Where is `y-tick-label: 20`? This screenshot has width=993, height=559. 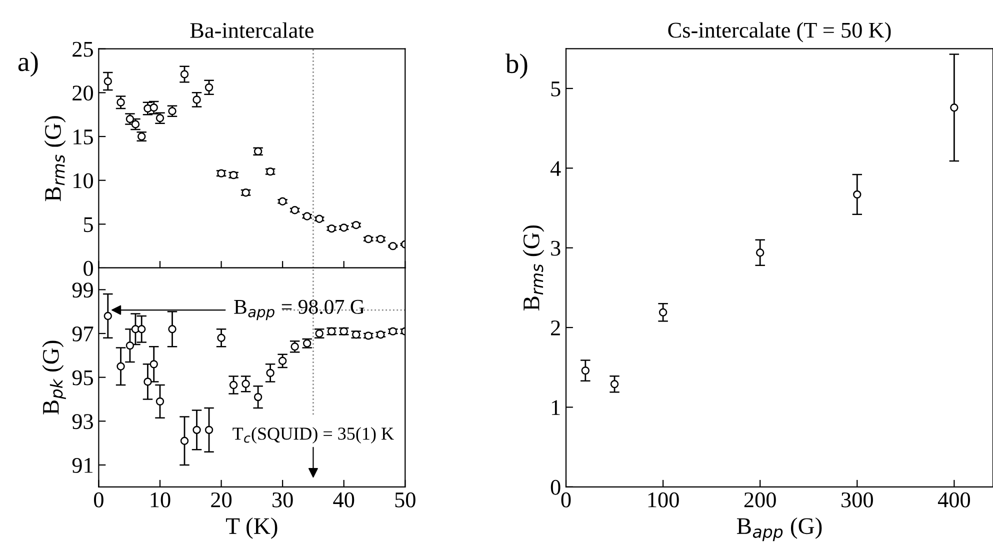
y-tick-label: 20 is located at coordinates (82, 93).